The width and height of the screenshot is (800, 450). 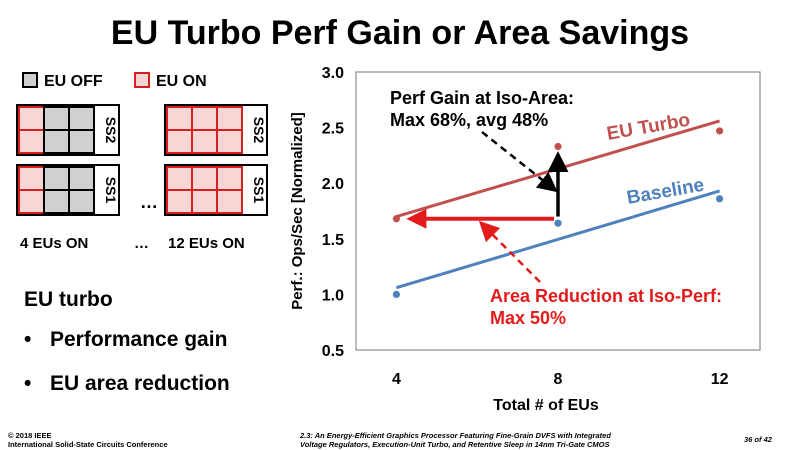 I want to click on series-label-baseline: Baseline, so click(x=665, y=192).